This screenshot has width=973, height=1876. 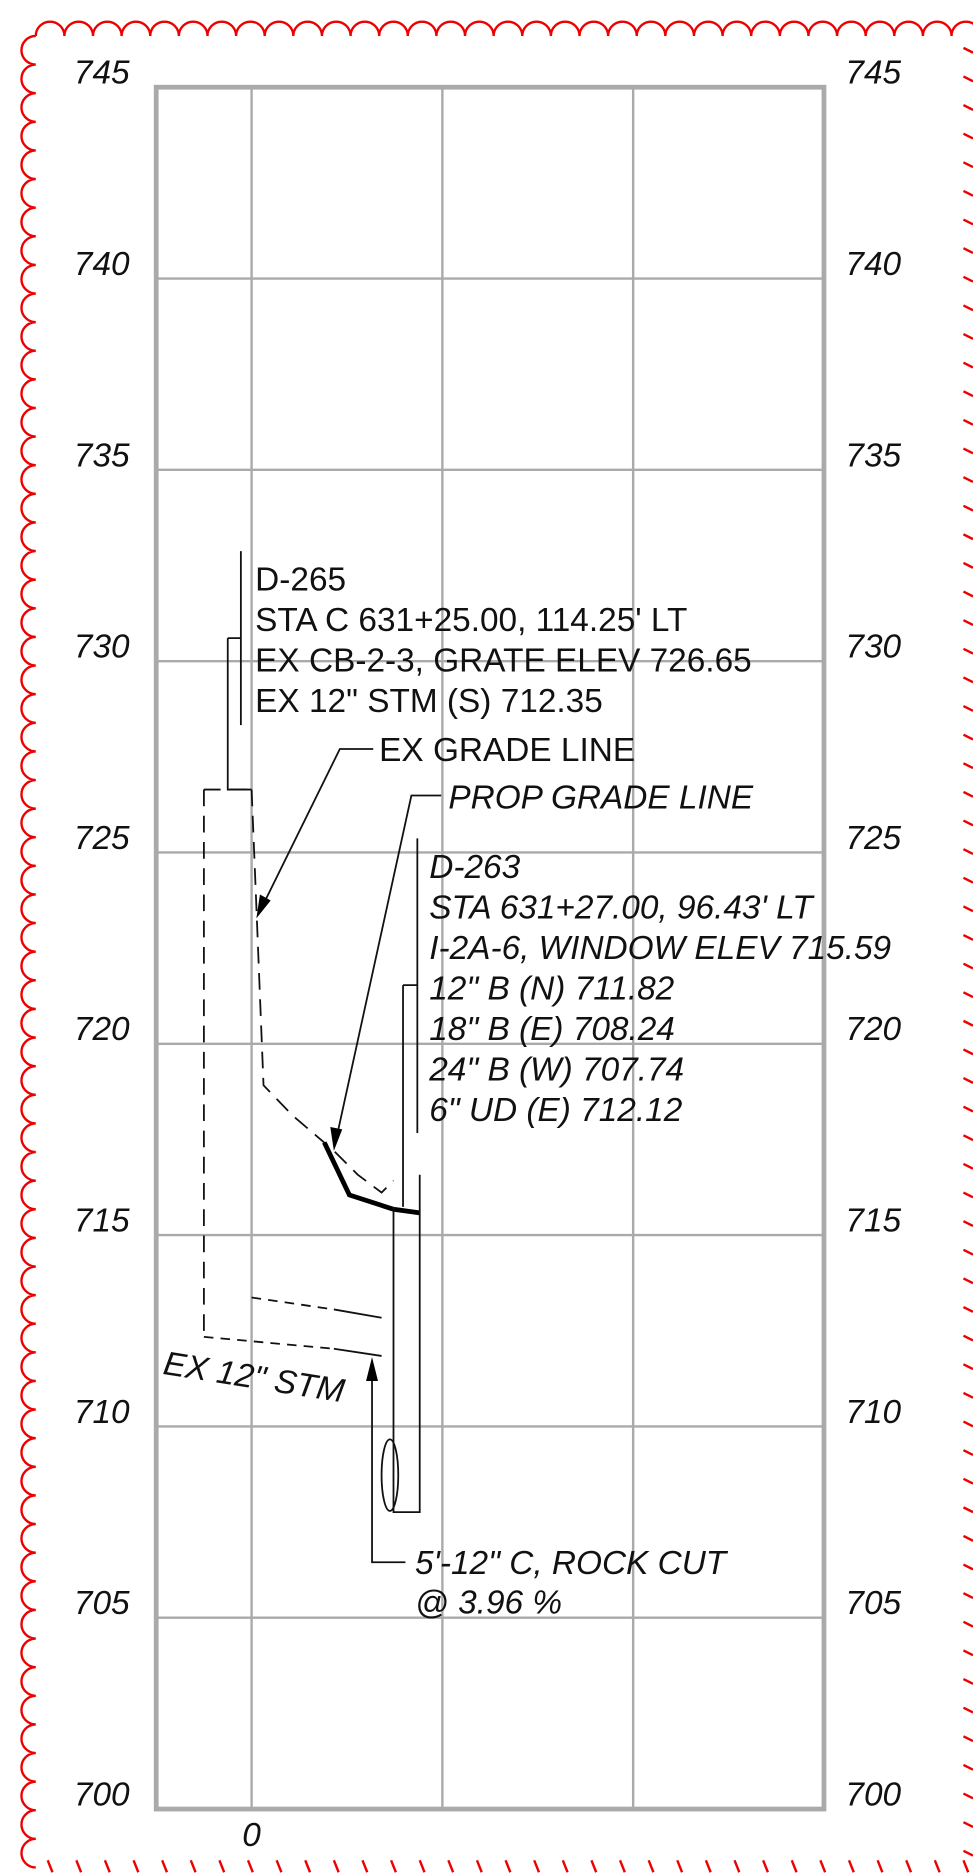 What do you see at coordinates (254, 1377) in the screenshot?
I see `pipe-label: EX 12" STM` at bounding box center [254, 1377].